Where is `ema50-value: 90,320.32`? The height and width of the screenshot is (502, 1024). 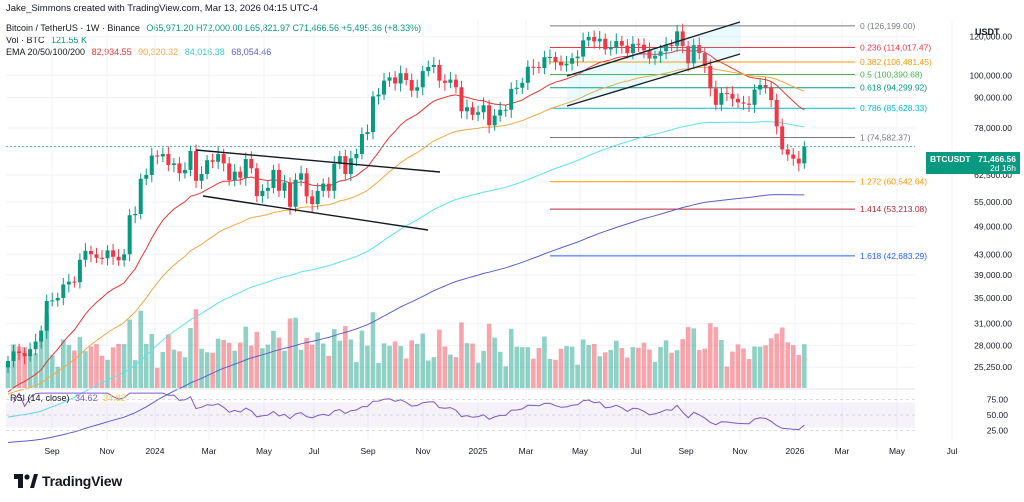
ema50-value: 90,320.32 is located at coordinates (158, 52).